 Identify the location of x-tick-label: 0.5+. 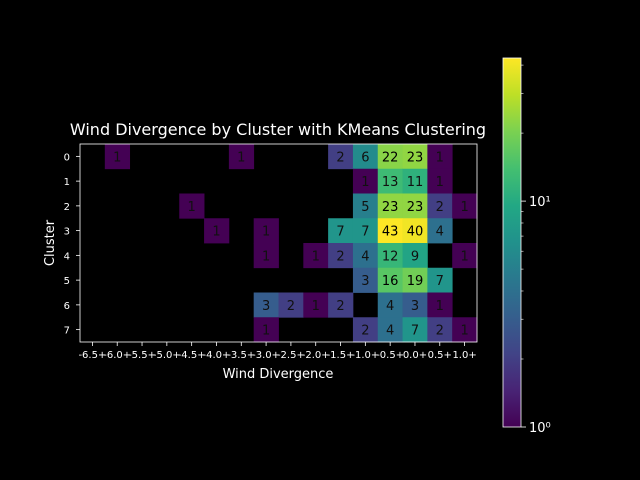
(440, 355).